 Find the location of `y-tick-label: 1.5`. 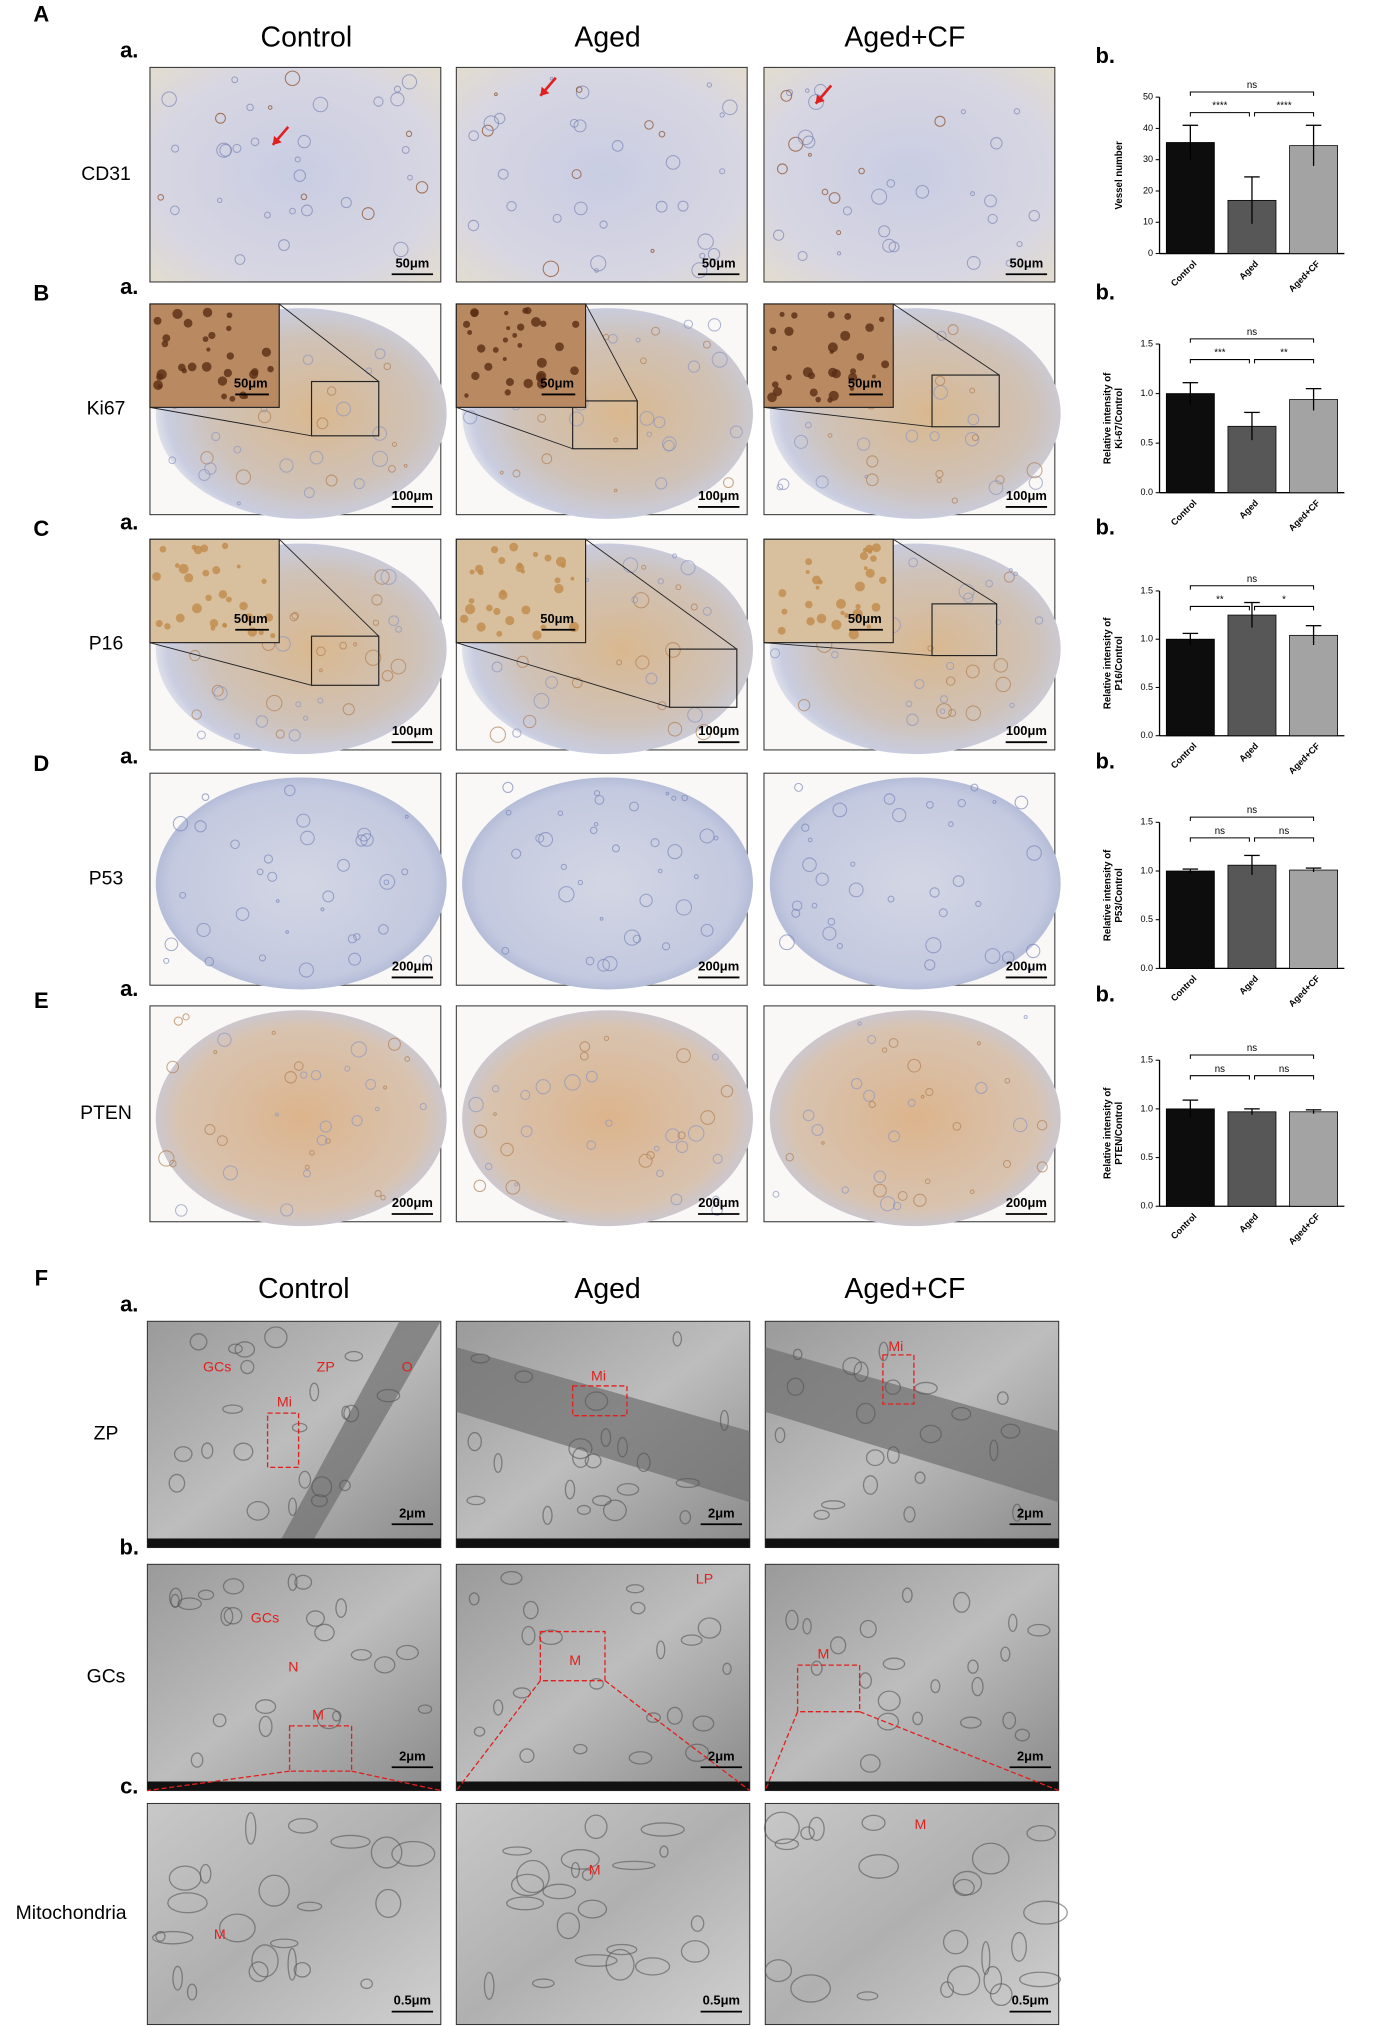

y-tick-label: 1.5 is located at coordinates (1147, 1060).